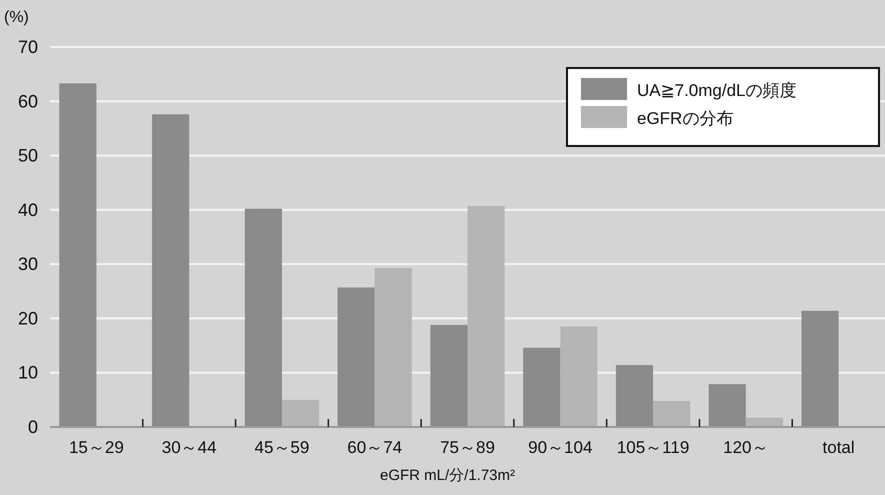 This screenshot has height=495, width=885. I want to click on legend-label: eGFRの分布, so click(685, 118).